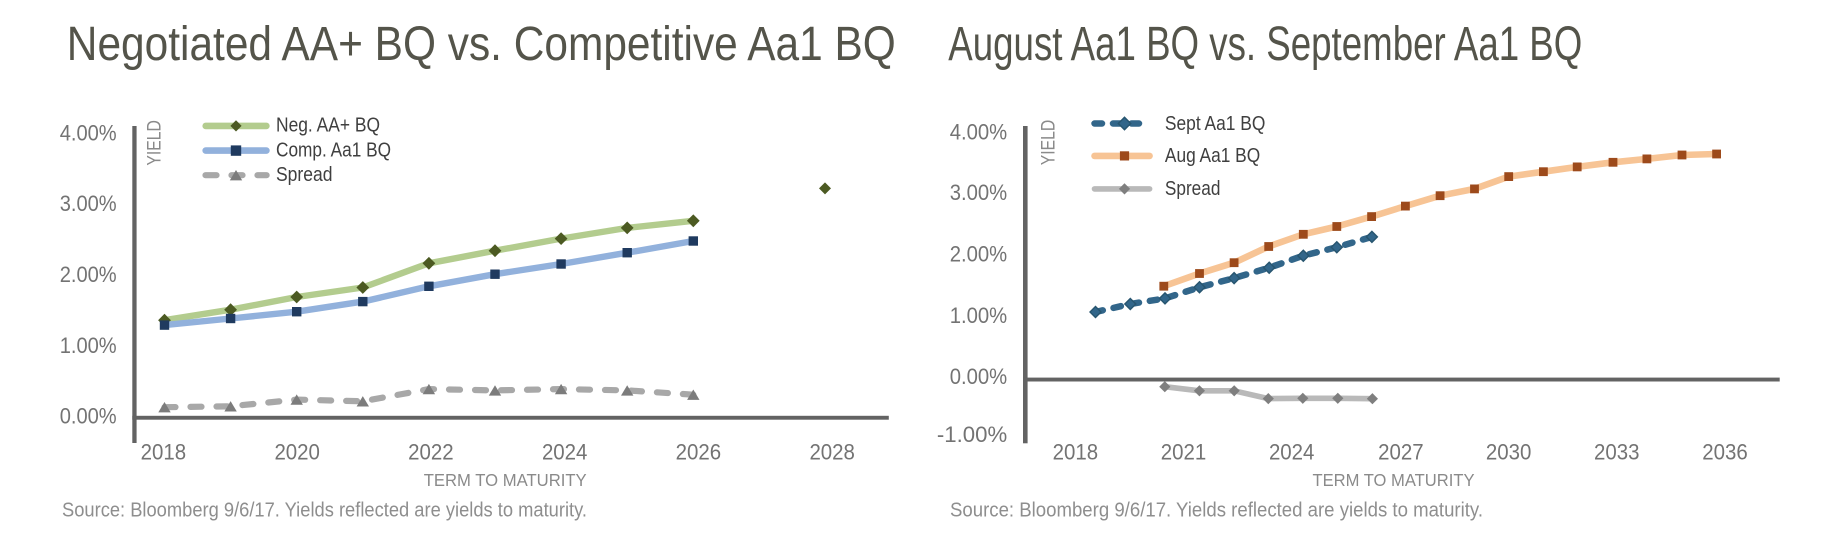 Image resolution: width=1821 pixels, height=553 pixels. I want to click on svg-text: 2036, so click(1725, 452).